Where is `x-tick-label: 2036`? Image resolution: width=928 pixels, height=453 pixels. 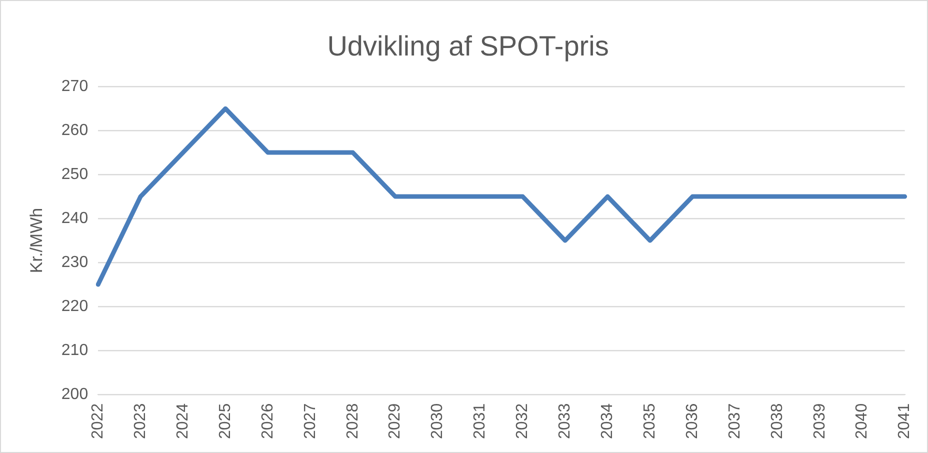 x-tick-label: 2036 is located at coordinates (692, 421).